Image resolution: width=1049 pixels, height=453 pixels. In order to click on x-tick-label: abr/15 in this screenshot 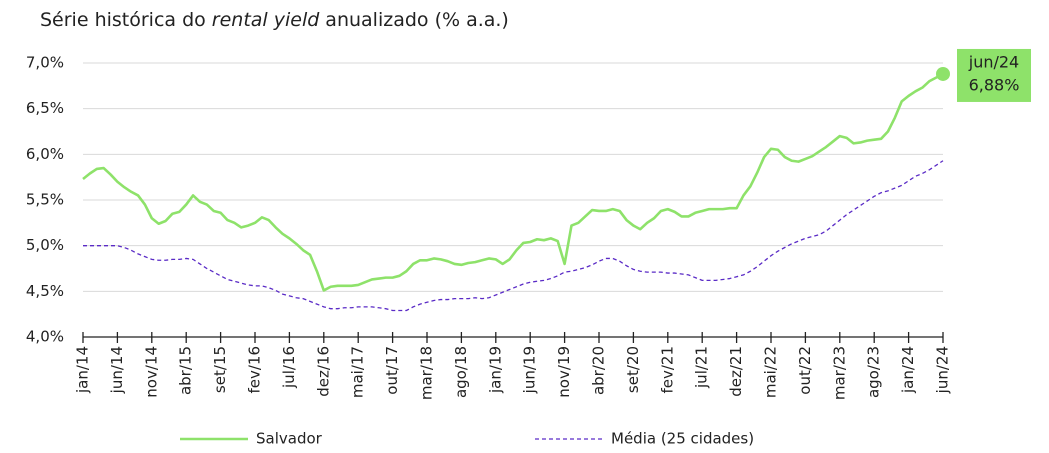, I will do `click(186, 370)`.